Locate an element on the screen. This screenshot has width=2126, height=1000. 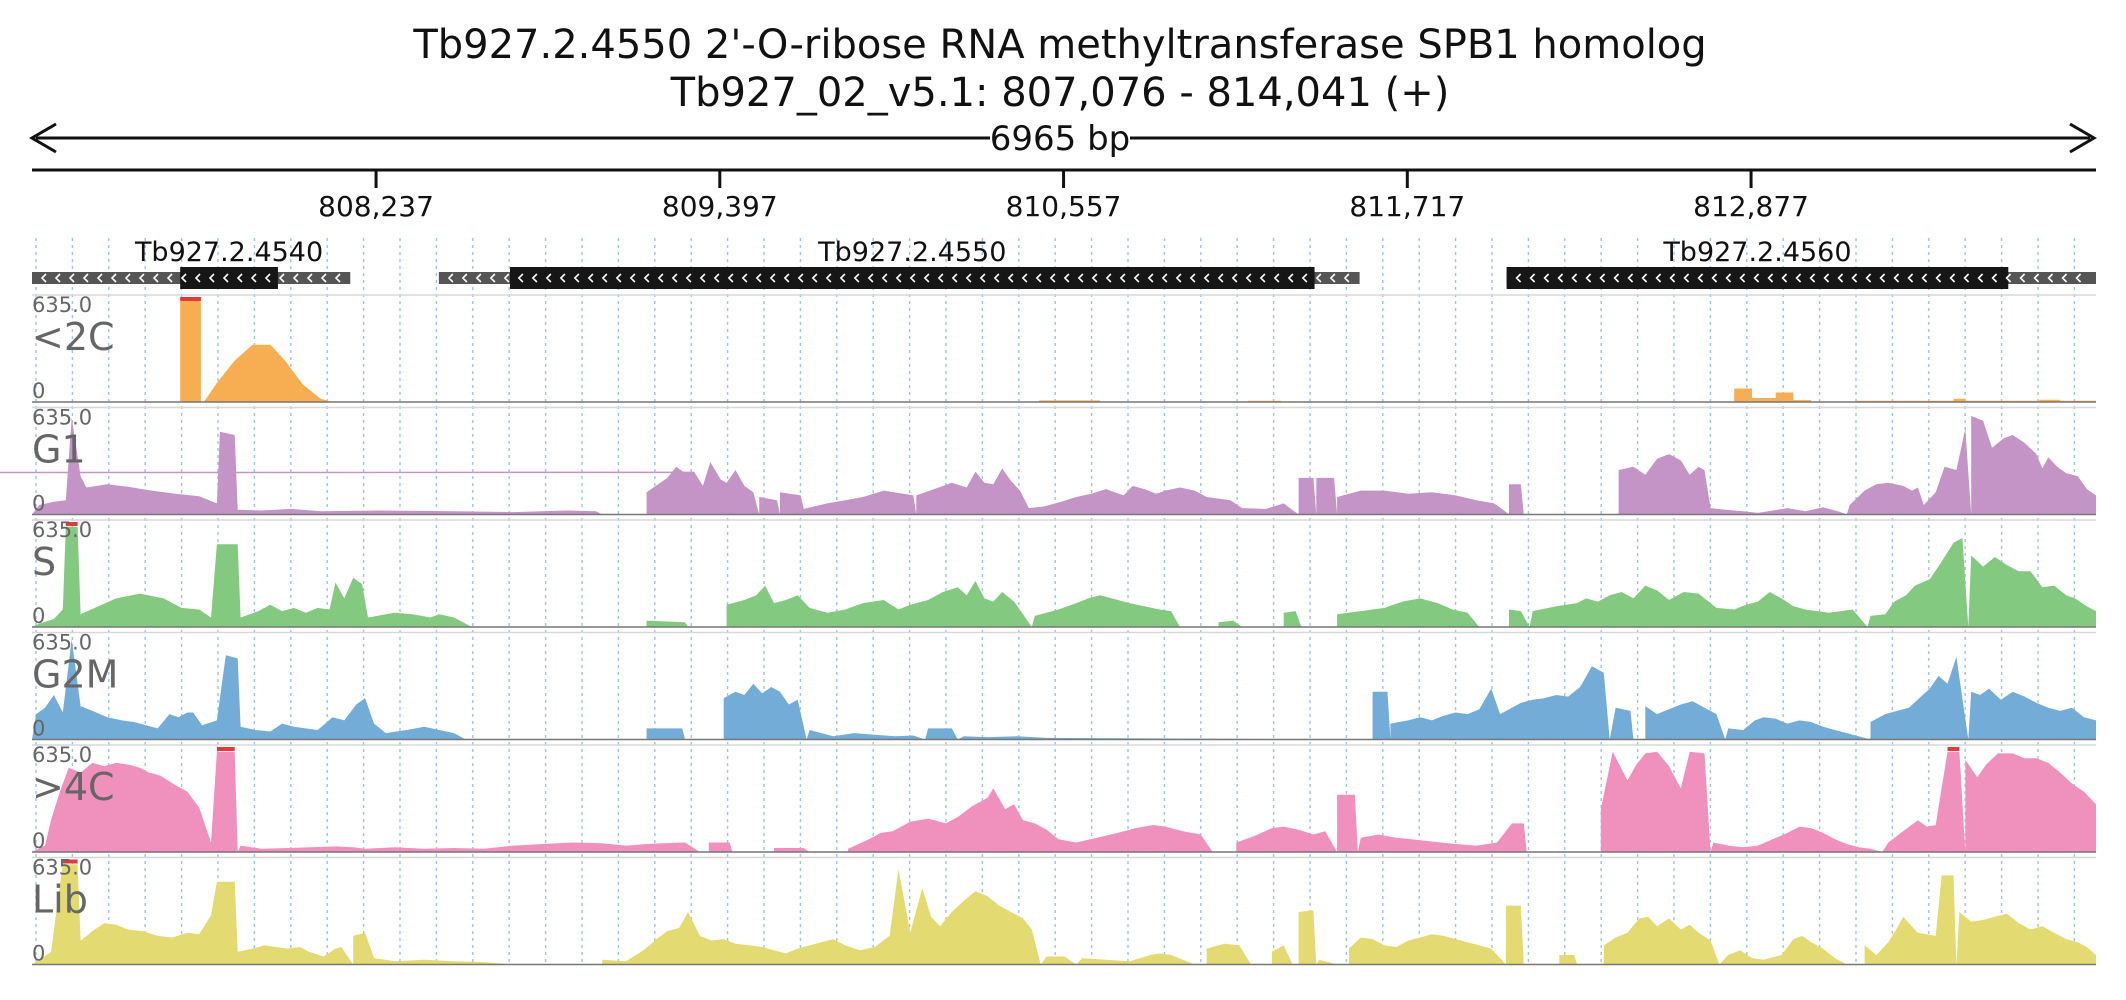
track-5: 635.0 0 Lib is located at coordinates (1064, 911).